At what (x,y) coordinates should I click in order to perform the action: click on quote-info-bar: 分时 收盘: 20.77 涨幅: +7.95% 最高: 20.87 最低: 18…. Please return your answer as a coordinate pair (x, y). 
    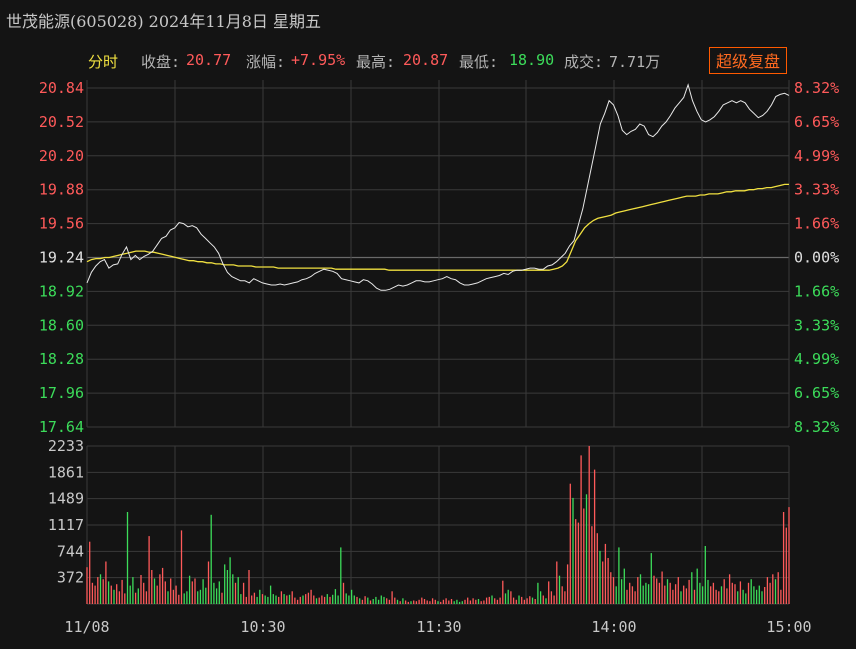
    Looking at the image, I should click on (428, 61).